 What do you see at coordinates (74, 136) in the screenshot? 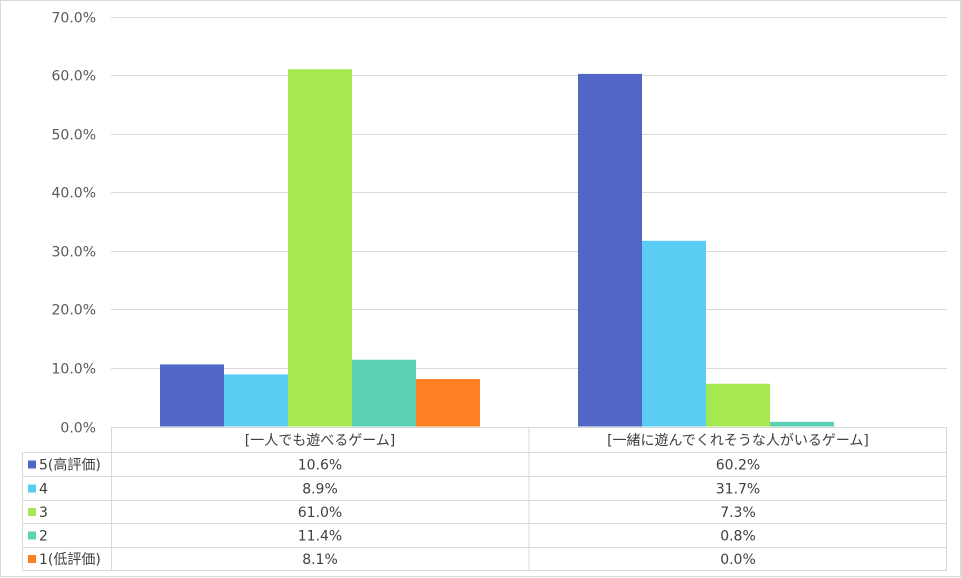
I see `y-tick-label: 50.0%` at bounding box center [74, 136].